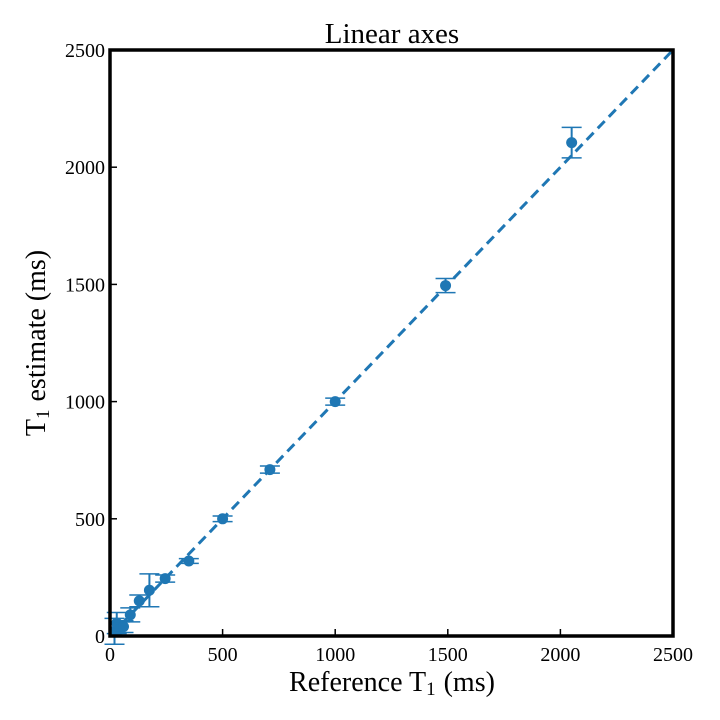  I want to click on x-axis-title-unit: (ms), so click(469, 682).